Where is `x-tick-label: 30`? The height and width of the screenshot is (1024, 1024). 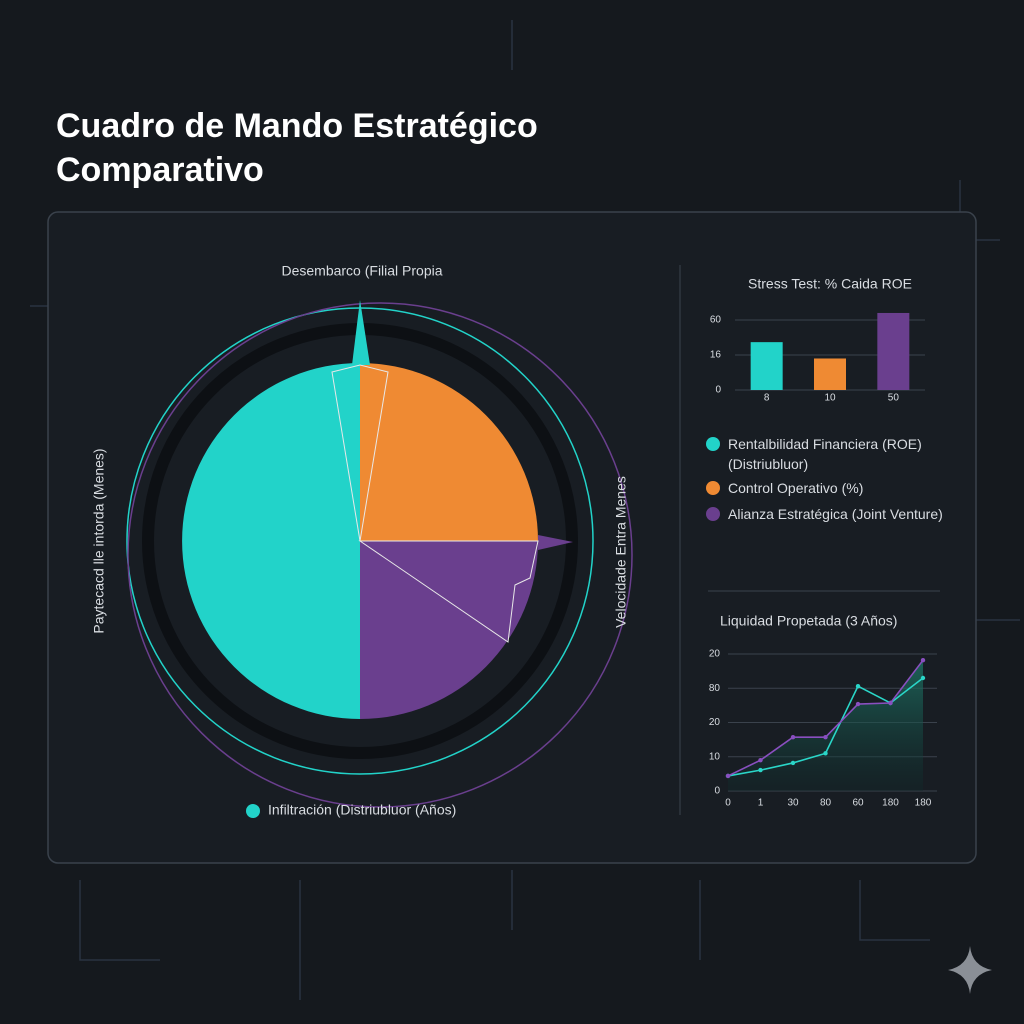 x-tick-label: 30 is located at coordinates (793, 803).